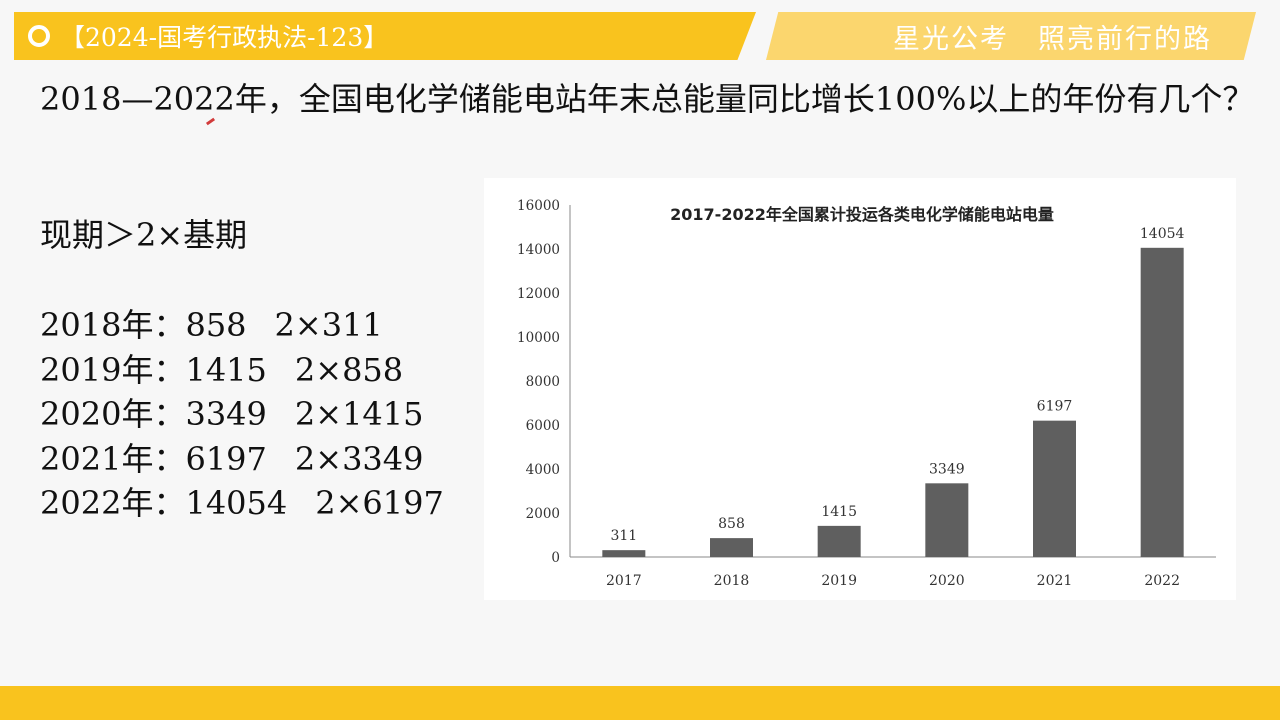  I want to click on calc-base: 2×3349, so click(359, 458).